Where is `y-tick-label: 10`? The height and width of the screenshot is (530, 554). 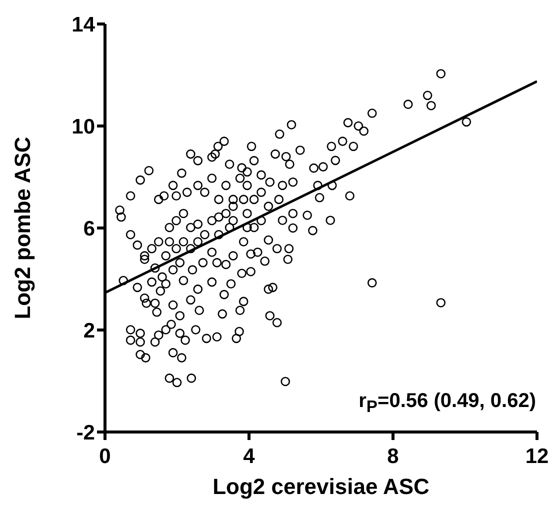
y-tick-label: 10 is located at coordinates (83, 126).